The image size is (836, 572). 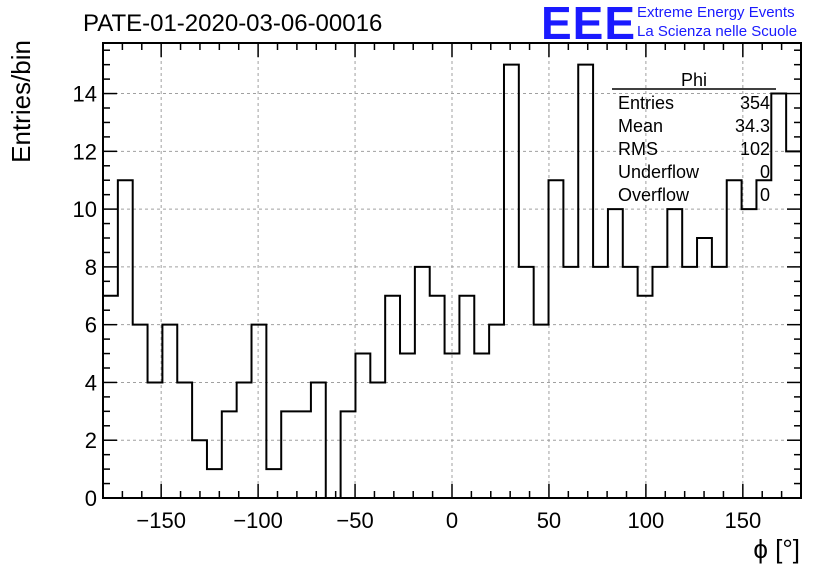 I want to click on logo-subtitle-line1: Extreme Energy Events, so click(x=716, y=12).